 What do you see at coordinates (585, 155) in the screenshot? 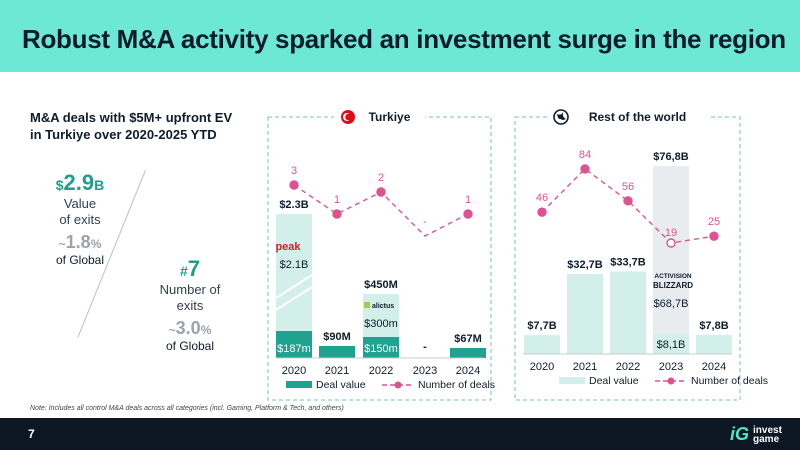
I see `deals-label-1-2021: 84` at bounding box center [585, 155].